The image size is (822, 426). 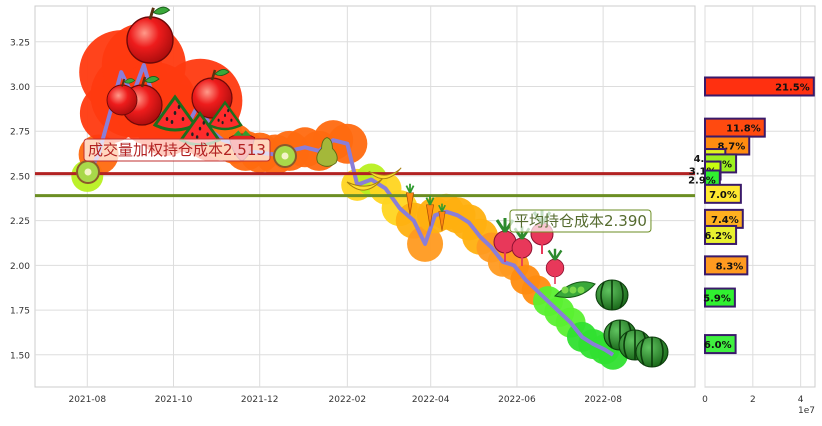 I want to click on side-tick-label: 0, so click(x=705, y=400).